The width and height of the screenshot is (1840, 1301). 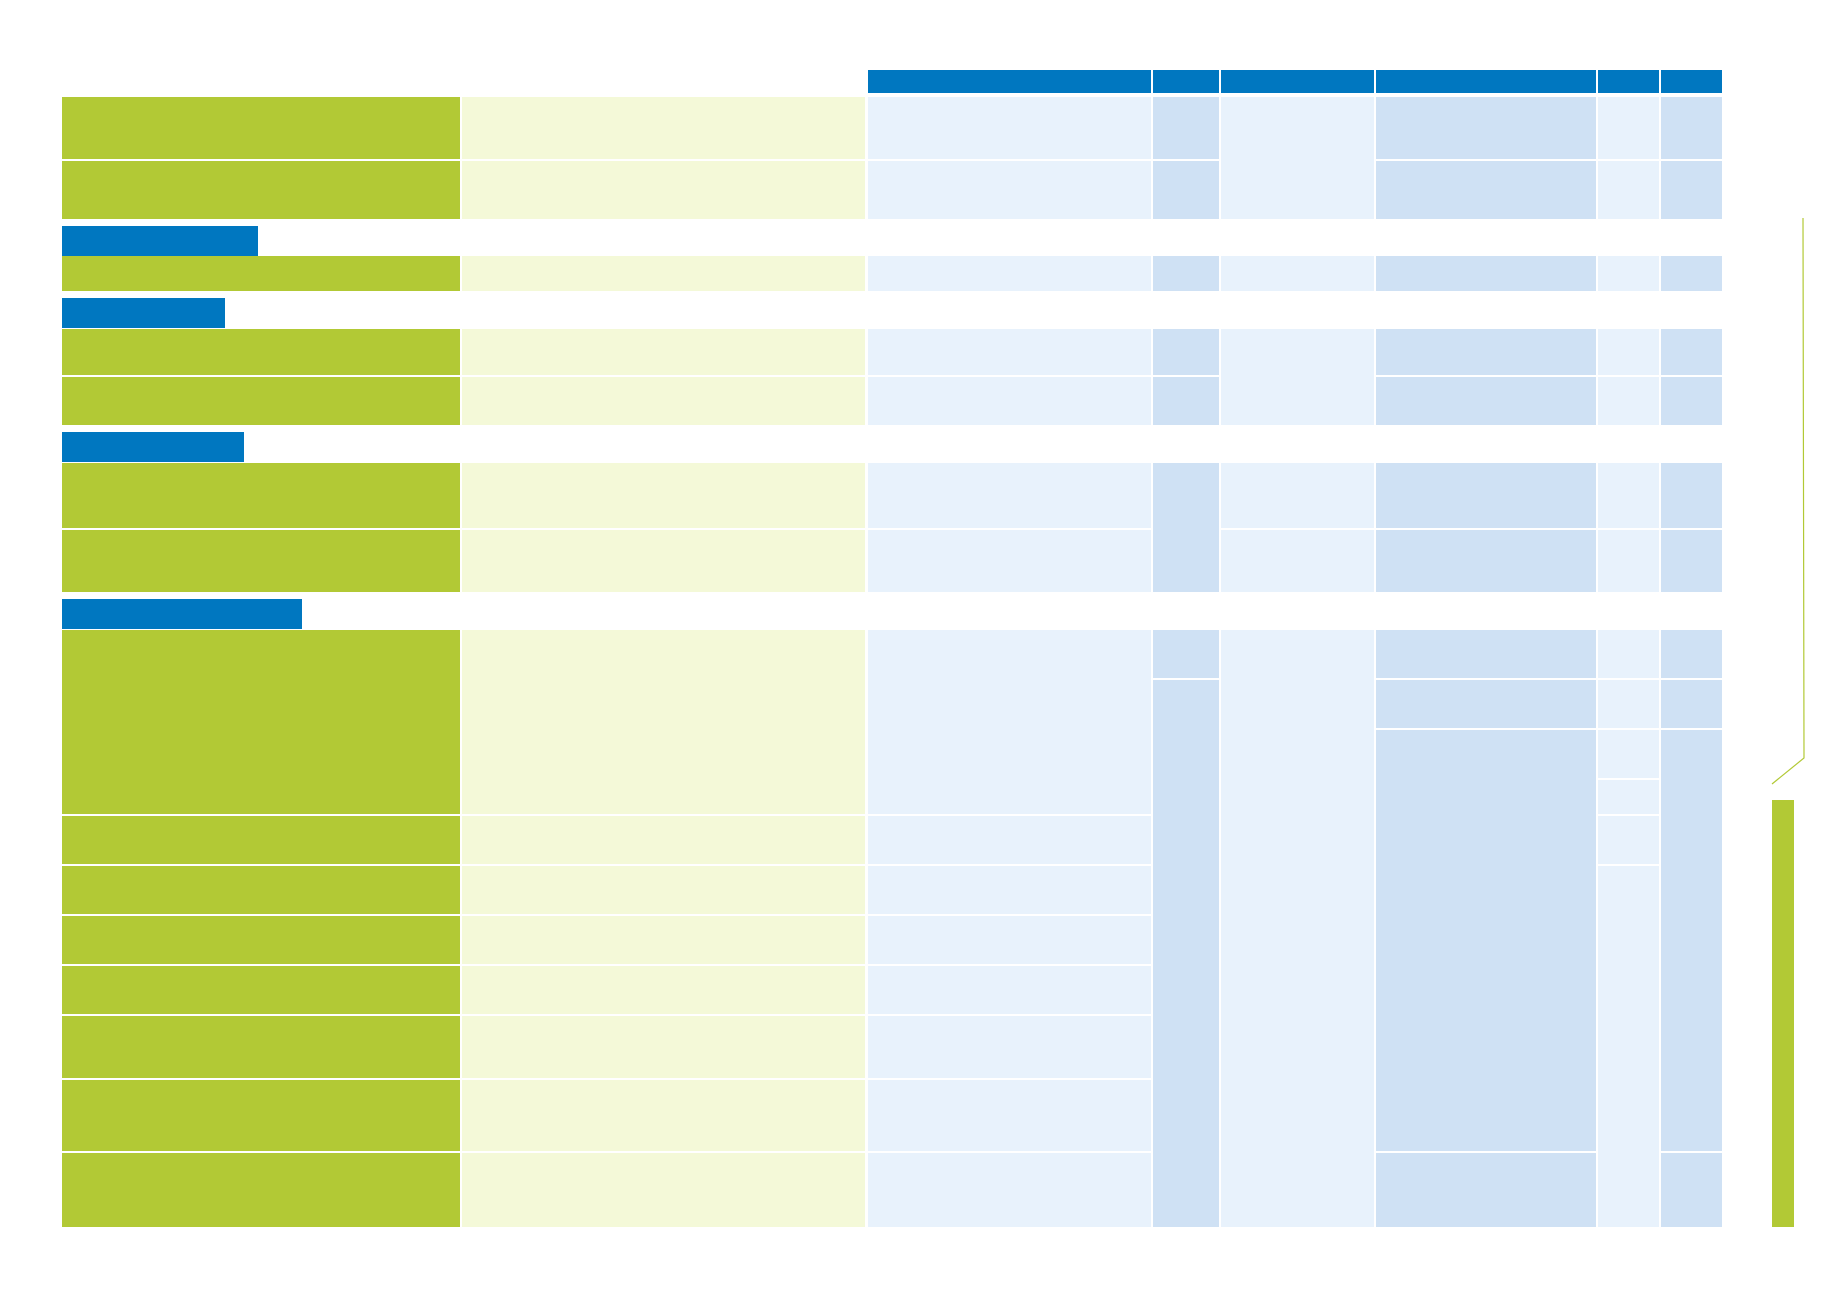 What do you see at coordinates (1783, 1013) in the screenshot?
I see `side-accent-bar` at bounding box center [1783, 1013].